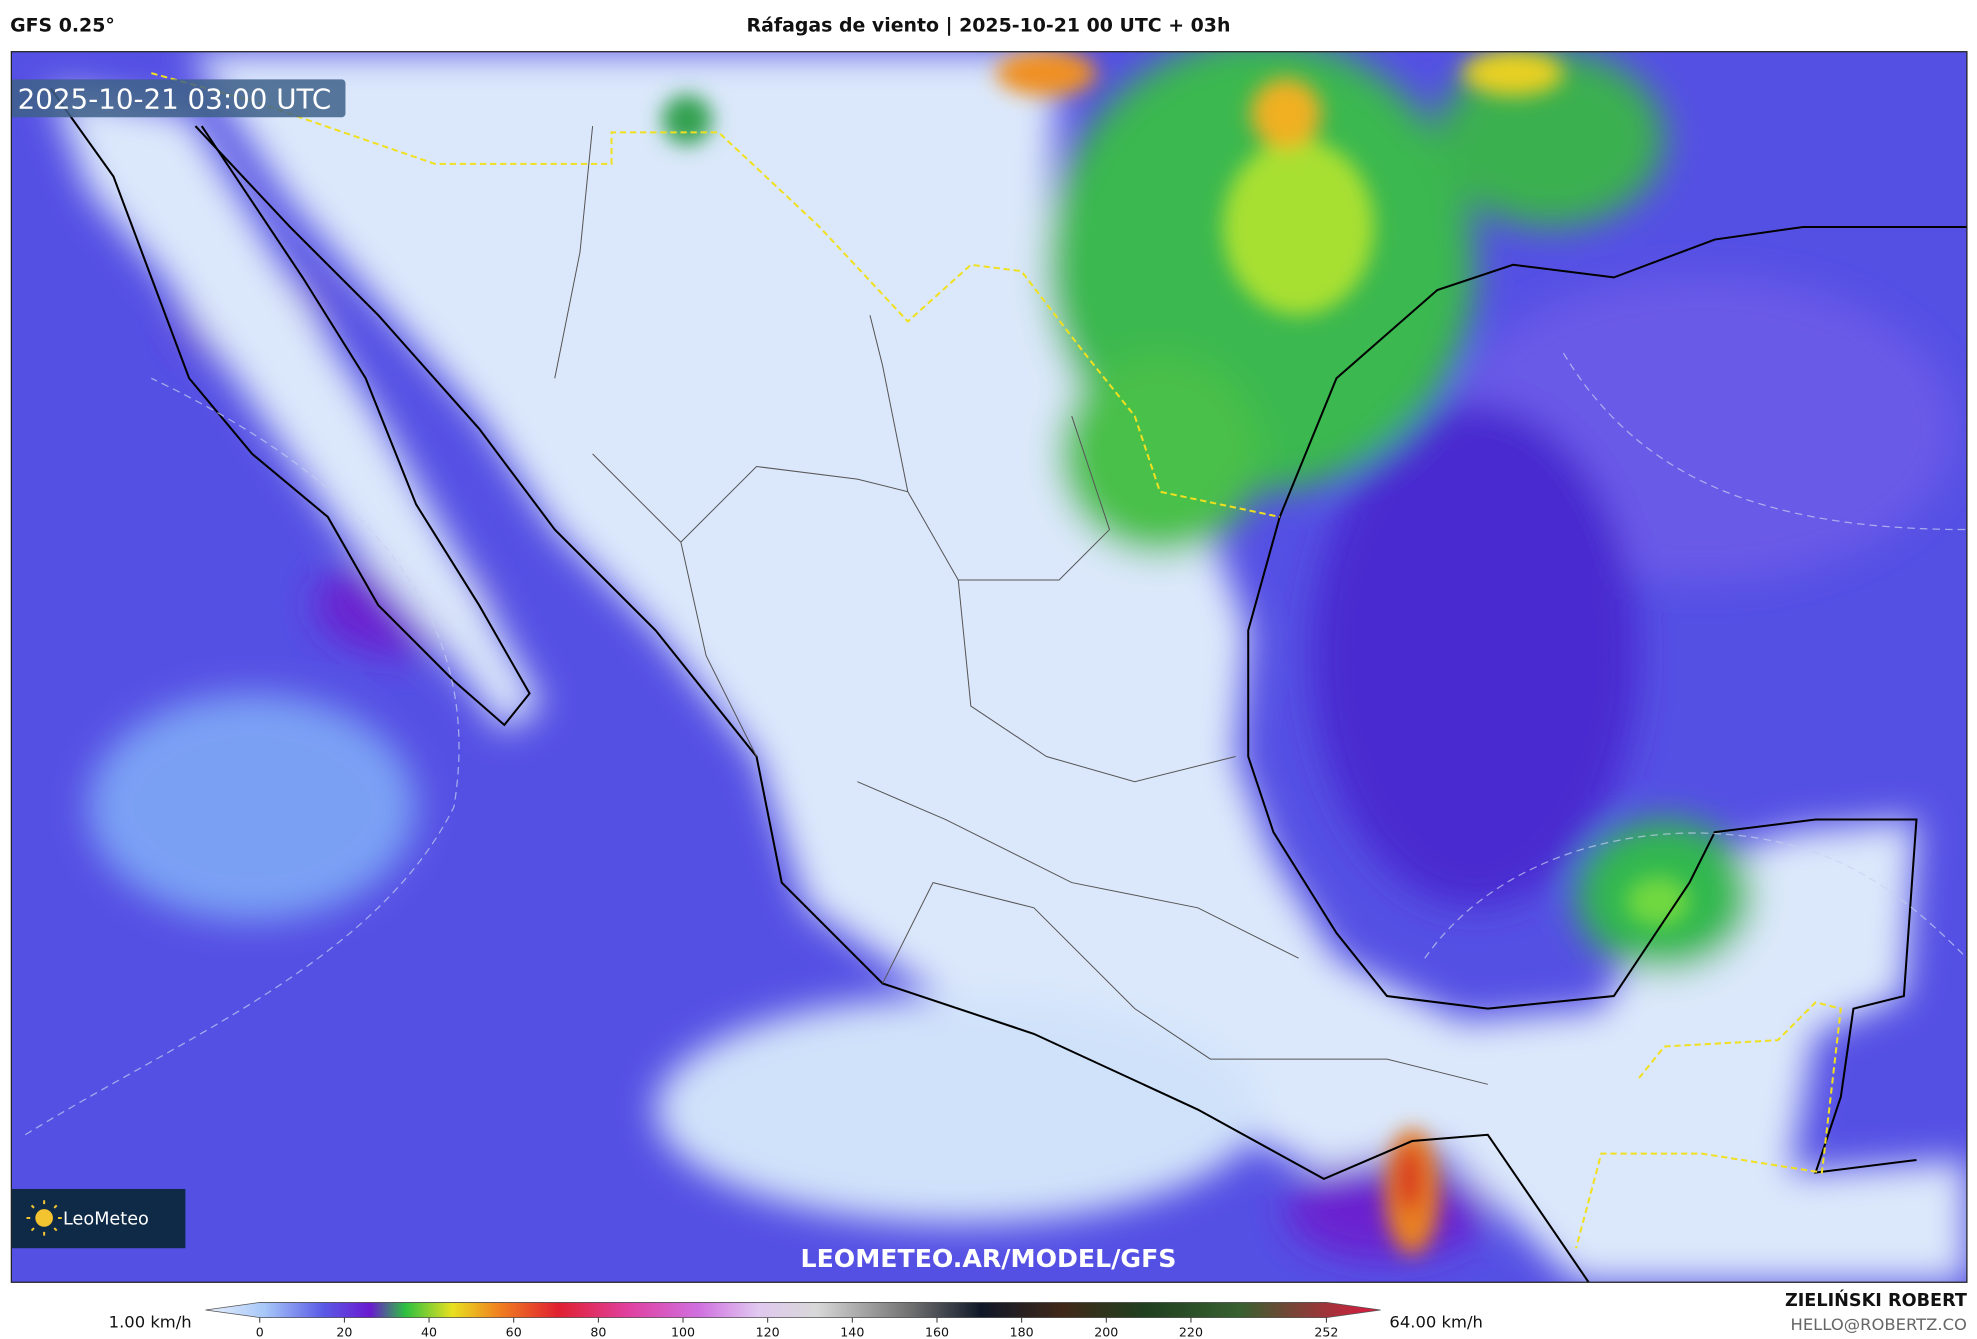 This screenshot has width=1977, height=1339. Describe the element at coordinates (937, 1331) in the screenshot. I see `colorbar-tick-label: 160` at that location.